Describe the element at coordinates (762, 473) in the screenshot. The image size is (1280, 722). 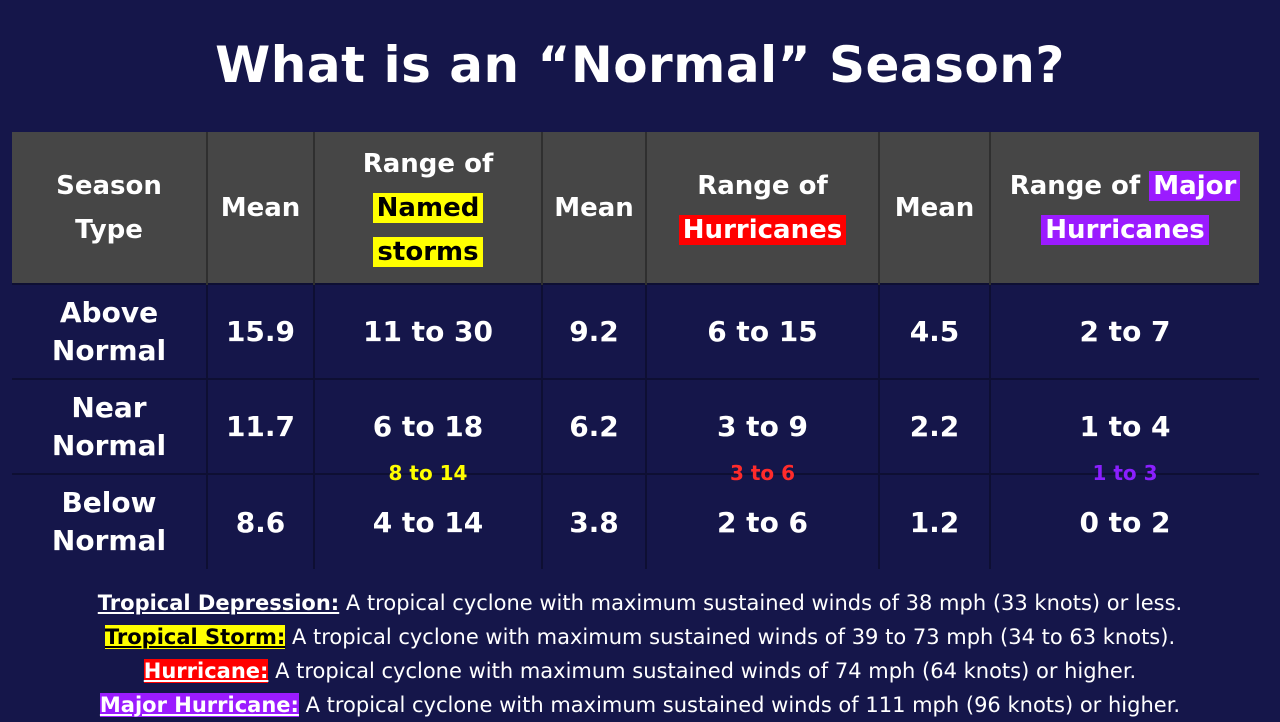
I see `forecast-hurricanes: 3 to 6` at that location.